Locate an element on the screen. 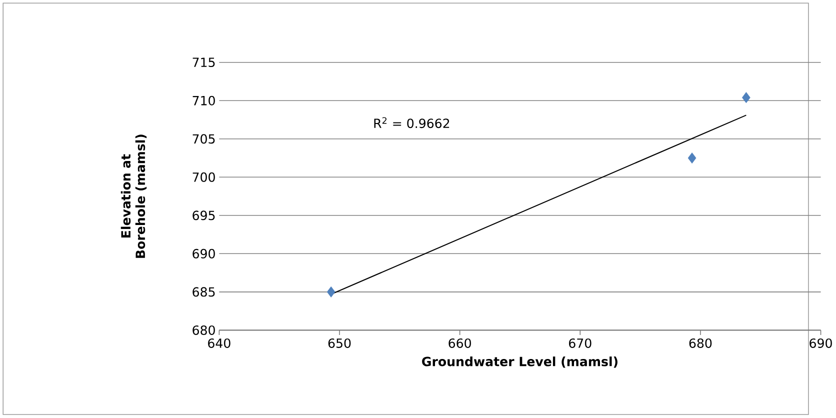 The width and height of the screenshot is (836, 418). y-tick-label: 700 is located at coordinates (203, 177).